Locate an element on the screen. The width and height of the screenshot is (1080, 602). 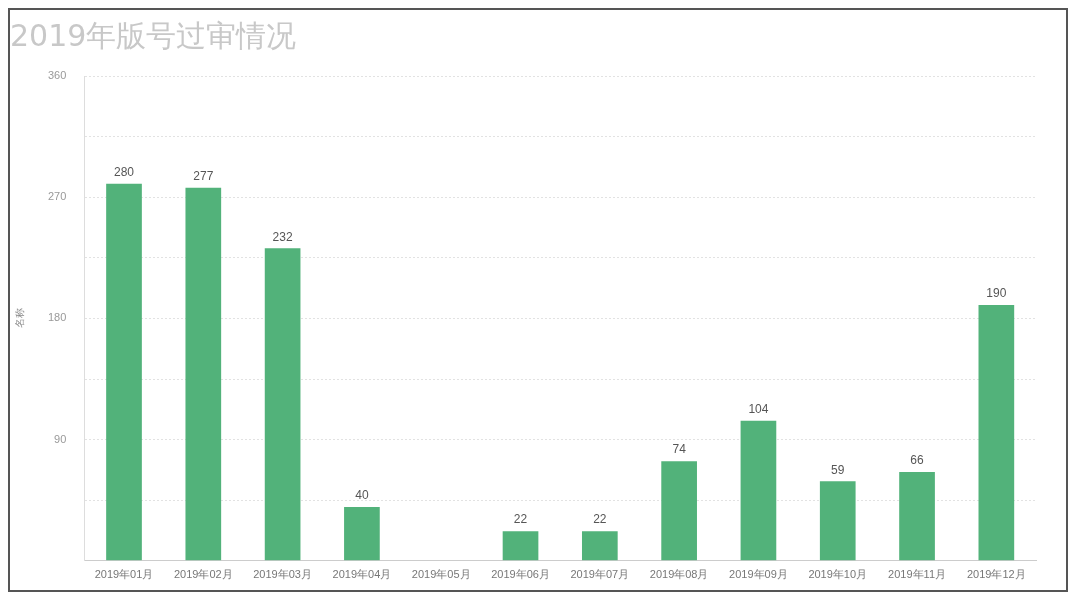
y-tick-label: 270 is located at coordinates (57, 196).